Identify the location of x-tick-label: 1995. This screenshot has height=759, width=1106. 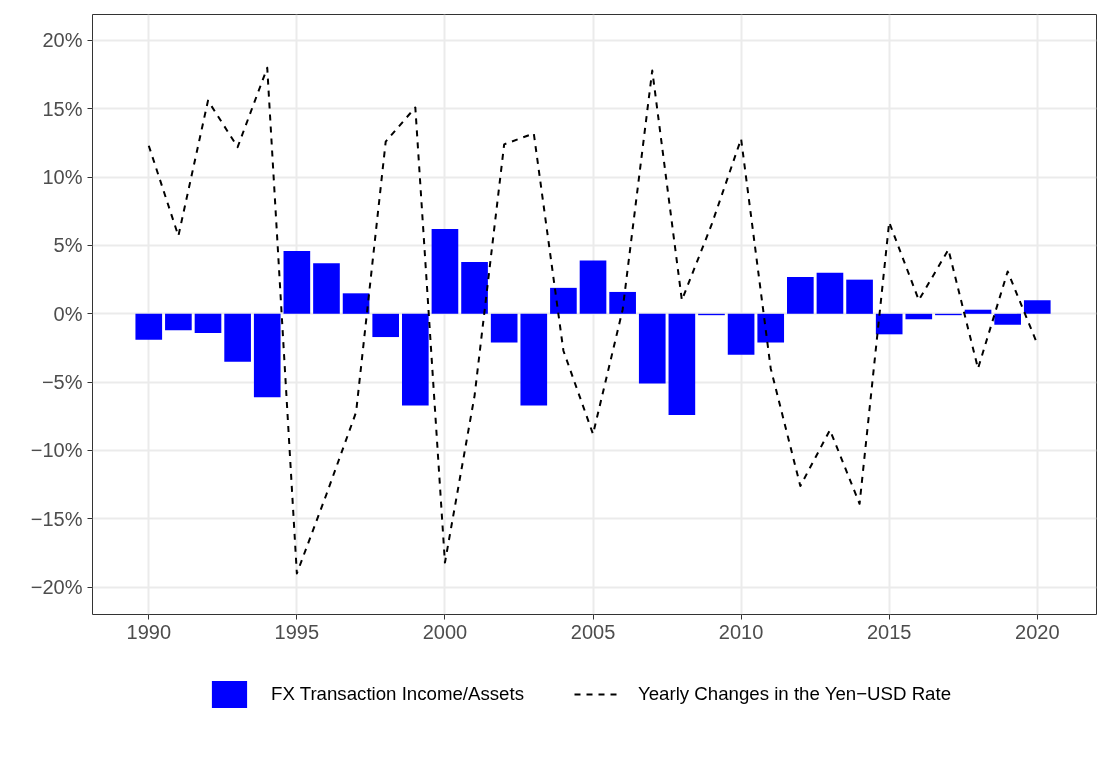
(297, 631).